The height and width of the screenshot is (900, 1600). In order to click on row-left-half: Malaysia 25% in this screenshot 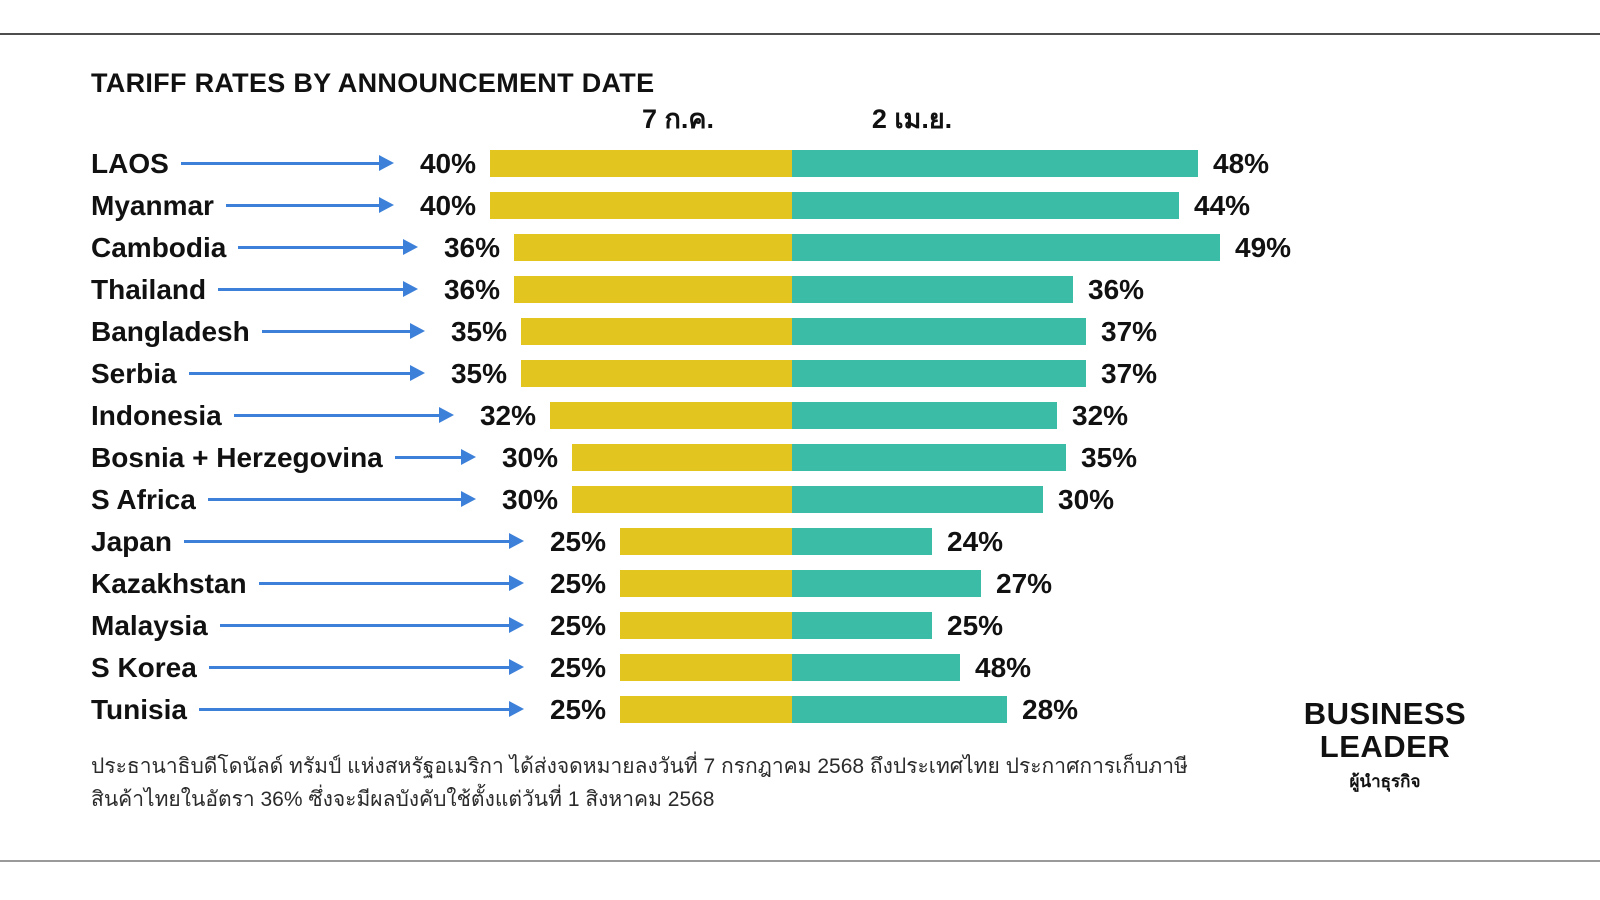, I will do `click(441, 625)`.